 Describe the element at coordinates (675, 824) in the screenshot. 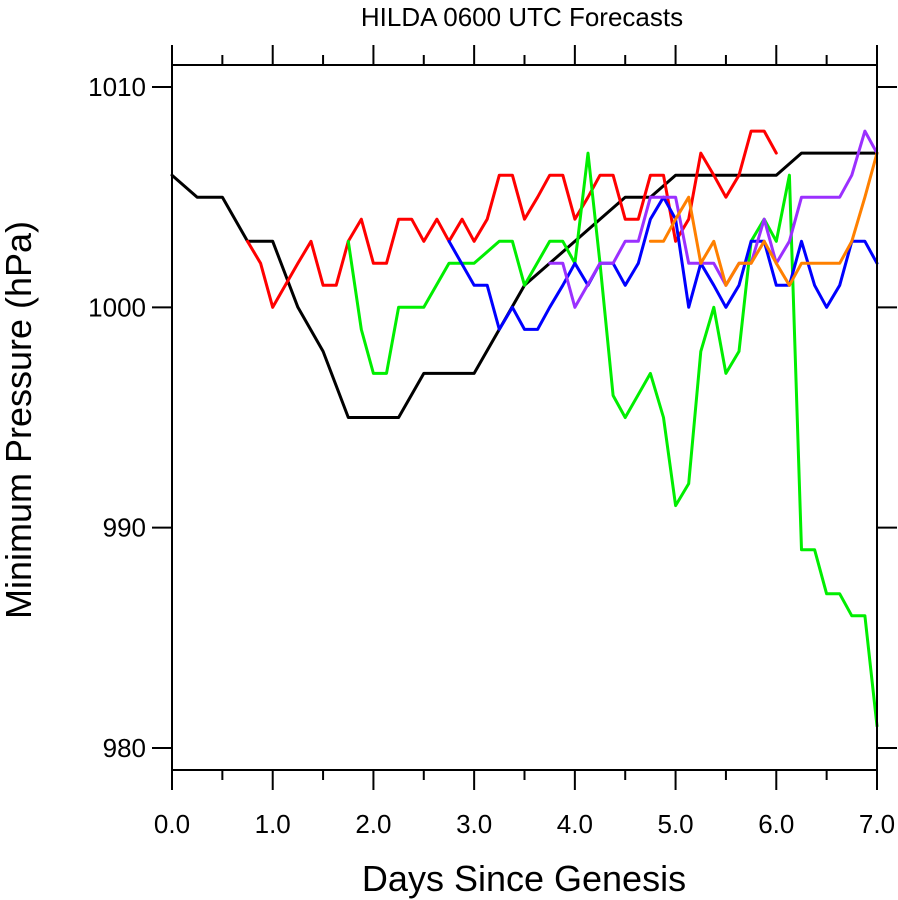

I see `x-tick-label: 5.0` at that location.